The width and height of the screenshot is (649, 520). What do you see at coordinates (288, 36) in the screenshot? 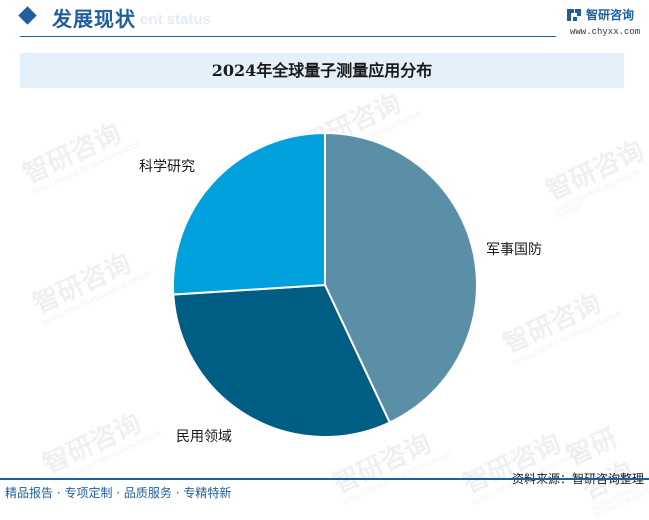
I see `header-divider` at bounding box center [288, 36].